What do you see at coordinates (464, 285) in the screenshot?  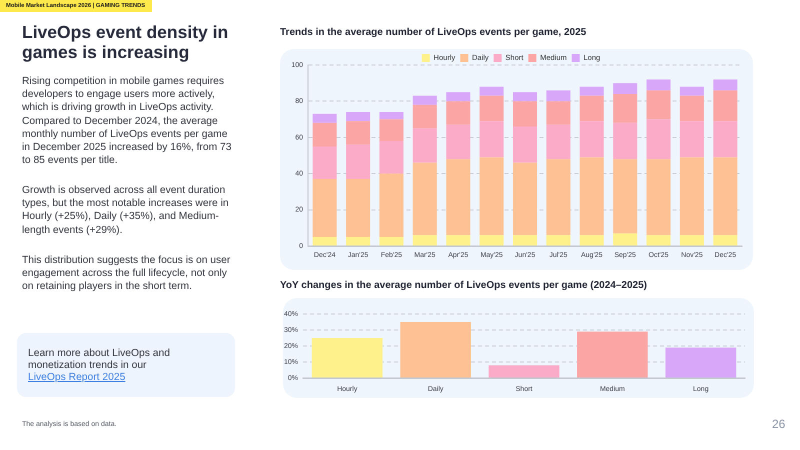 I see `chart-title: YoY changes in the average number of LiveOps events per game (2024–2025)` at bounding box center [464, 285].